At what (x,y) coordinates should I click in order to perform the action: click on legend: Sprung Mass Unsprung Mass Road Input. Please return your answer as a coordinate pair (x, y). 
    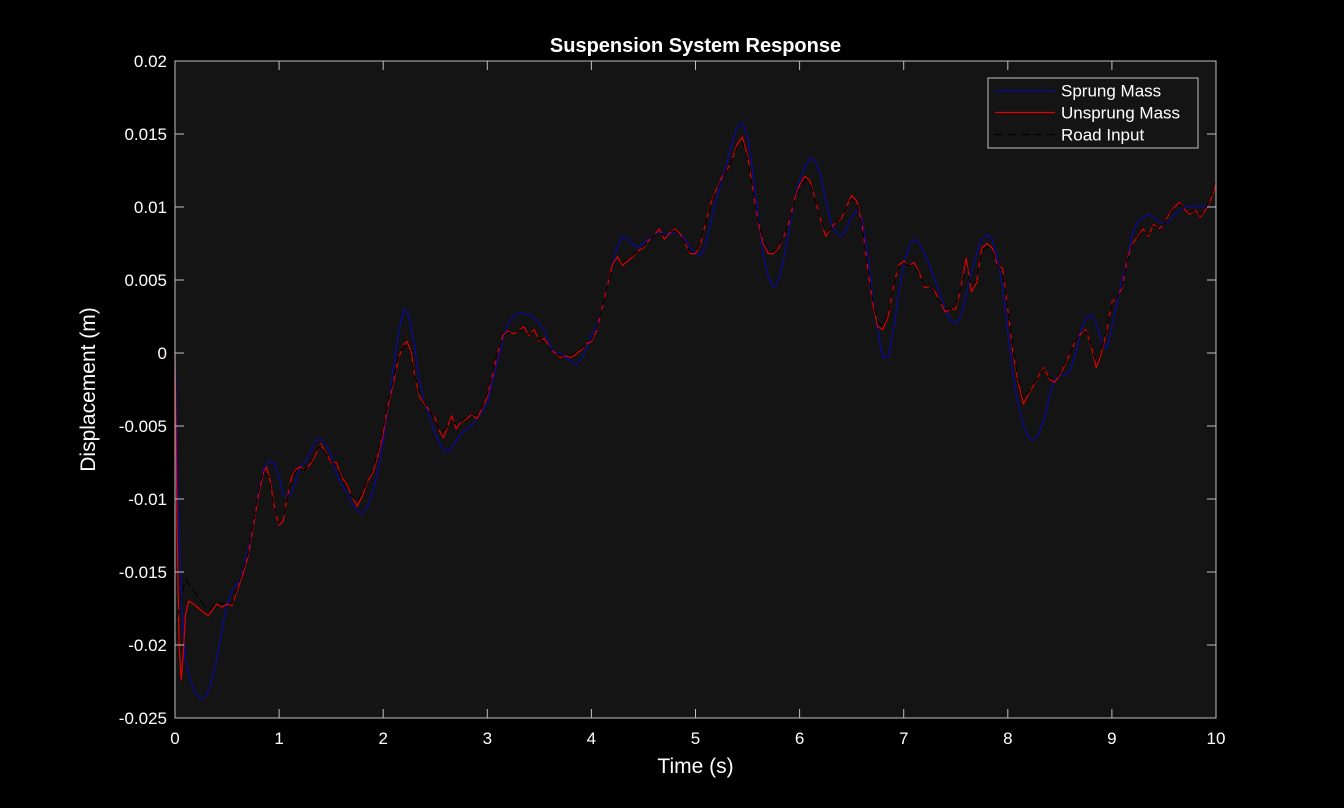
    Looking at the image, I should click on (1093, 113).